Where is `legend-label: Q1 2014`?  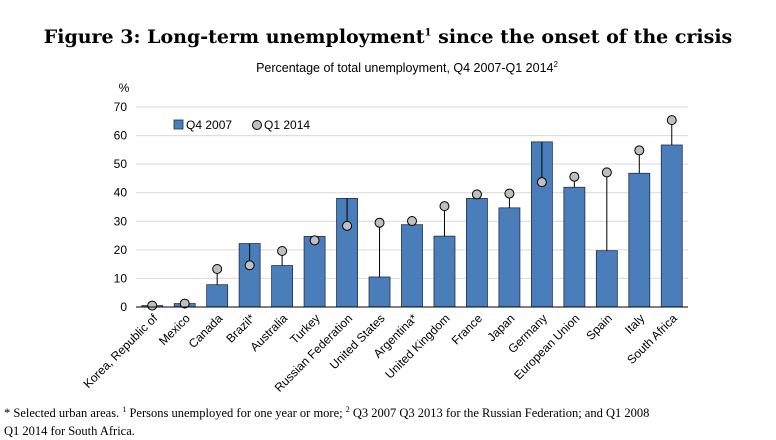 legend-label: Q1 2014 is located at coordinates (287, 125).